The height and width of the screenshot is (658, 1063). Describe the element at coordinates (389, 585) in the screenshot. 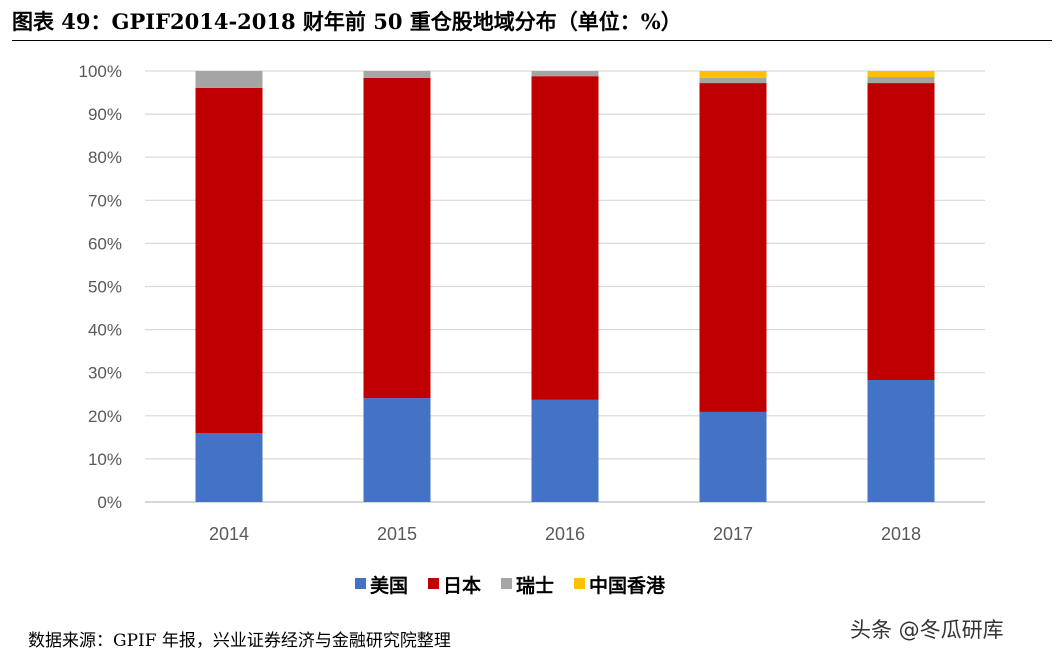

I see `legend-label: 美国` at that location.